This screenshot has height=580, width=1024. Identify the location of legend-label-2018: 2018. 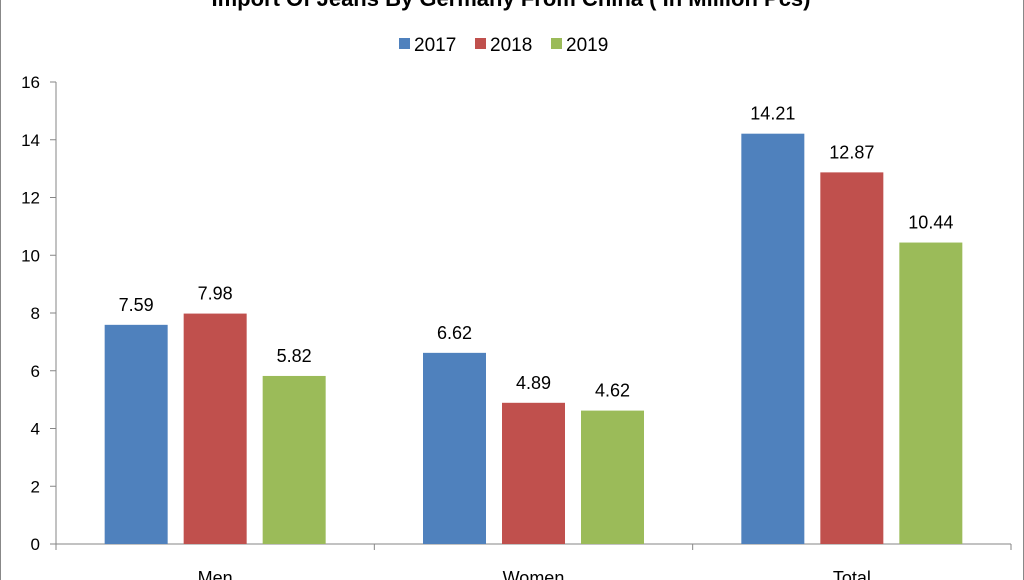
(511, 45).